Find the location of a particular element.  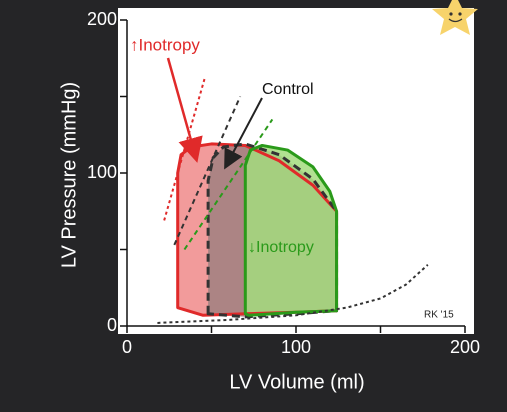

y-tick-label: 100 is located at coordinates (102, 172).